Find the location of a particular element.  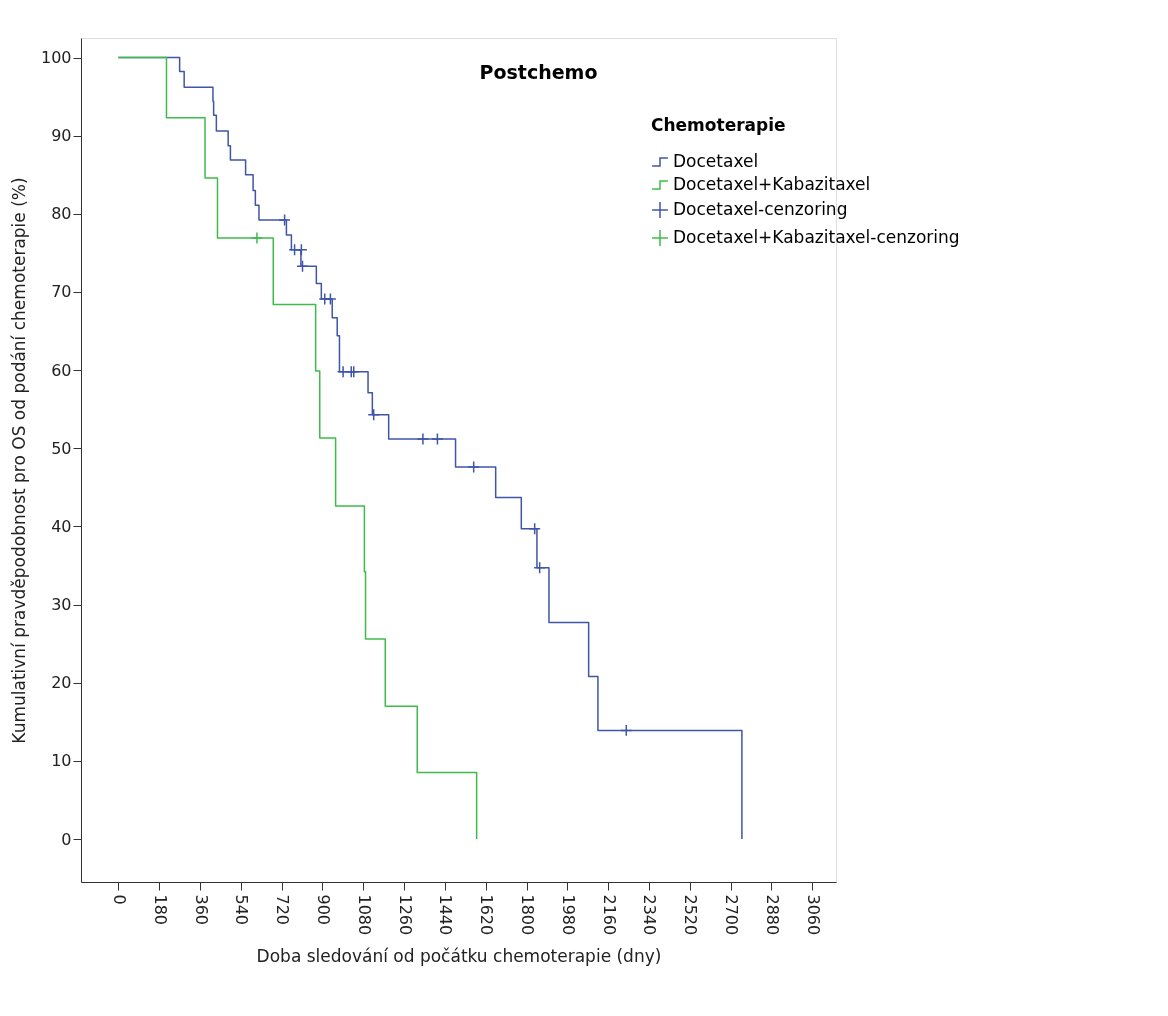

x-tick-label: 2700 is located at coordinates (732, 915).